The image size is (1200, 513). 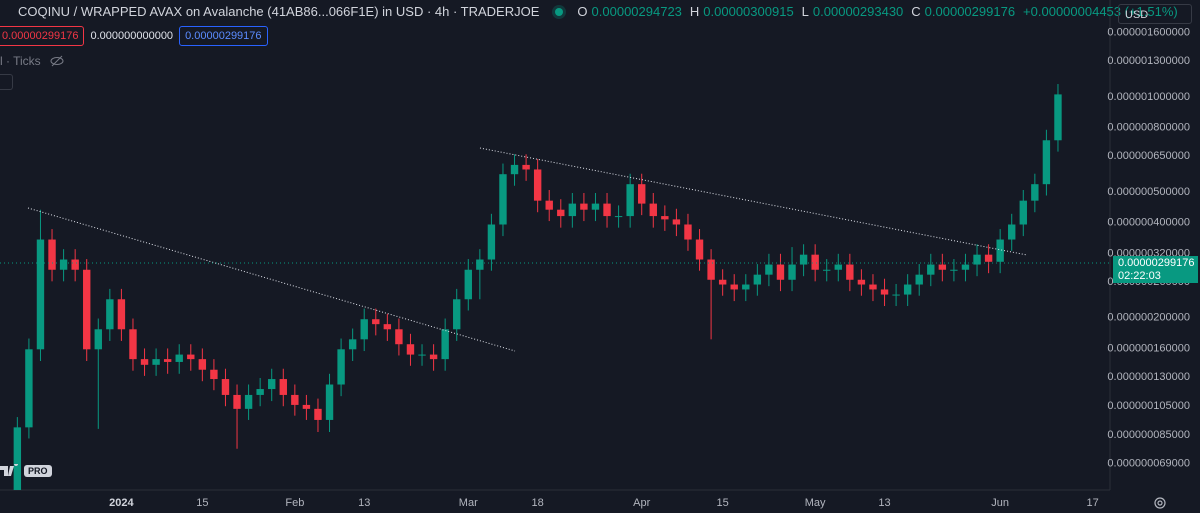 I want to click on ohlc-label: H, so click(x=694, y=11).